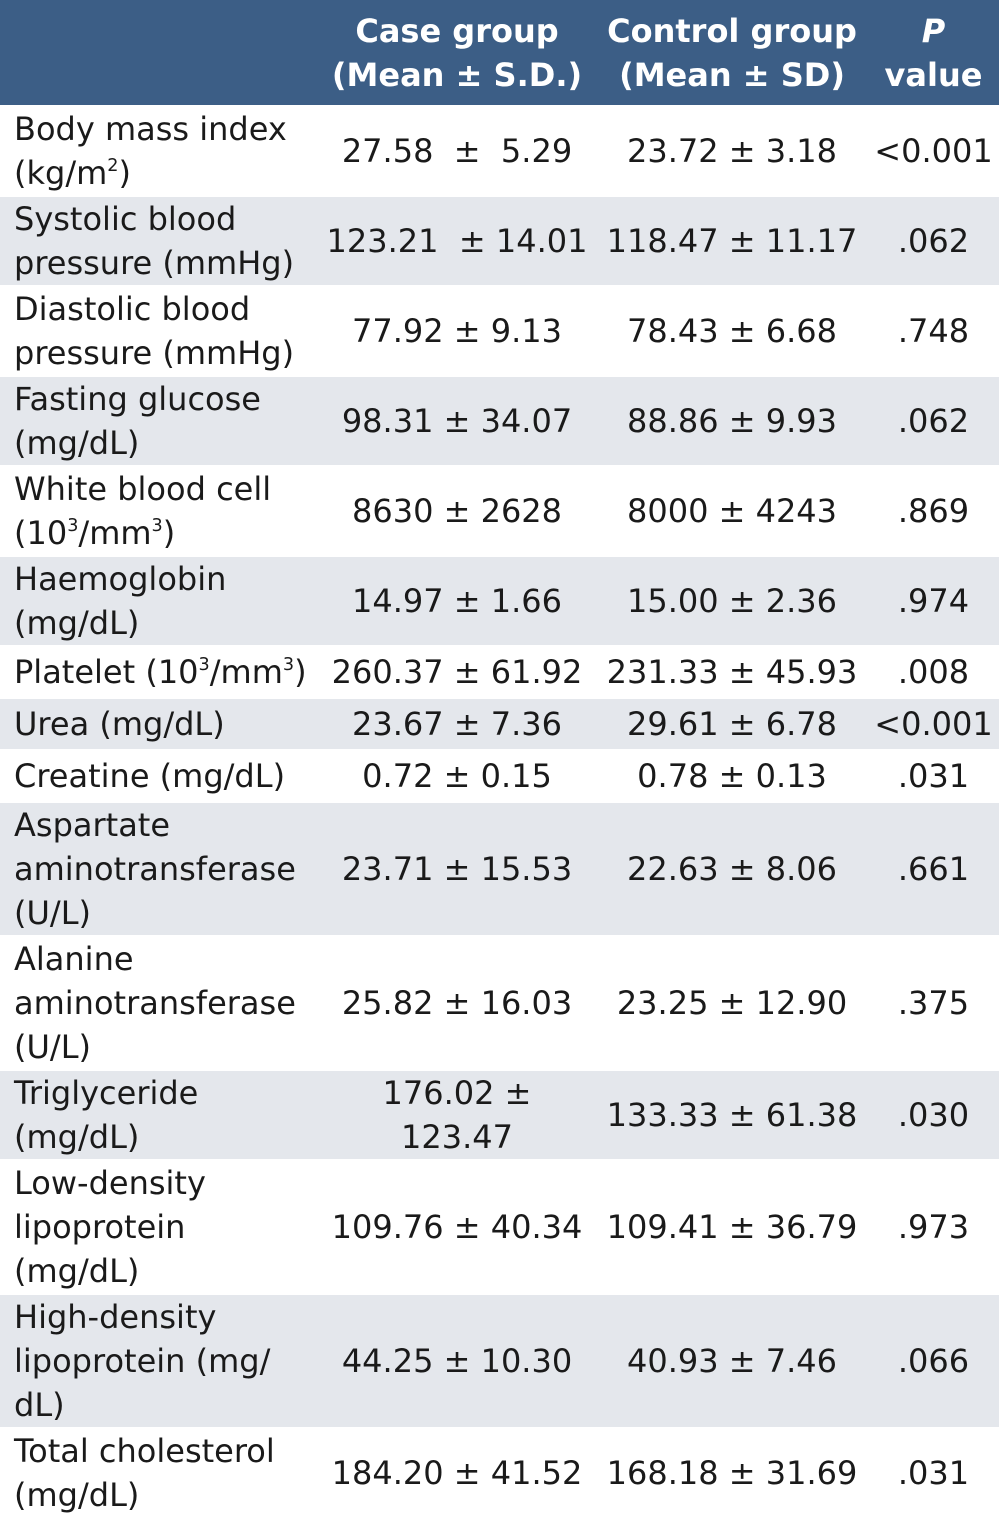 The width and height of the screenshot is (999, 1519). What do you see at coordinates (732, 672) in the screenshot?
I see `control-value: 231.33 ± 45.93` at bounding box center [732, 672].